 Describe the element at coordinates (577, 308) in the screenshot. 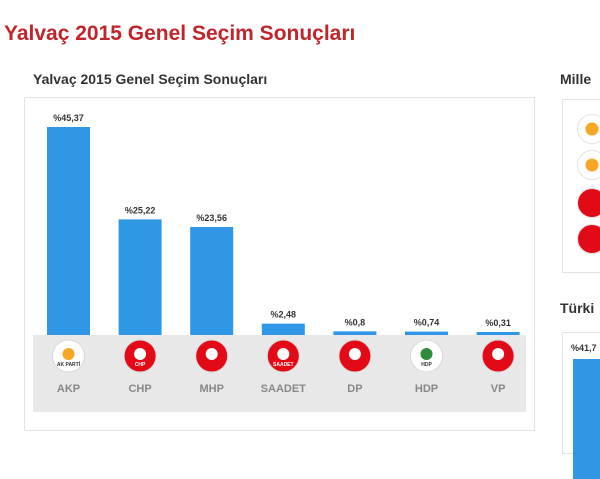

I see `right-panel-title-bottom: Türki` at that location.